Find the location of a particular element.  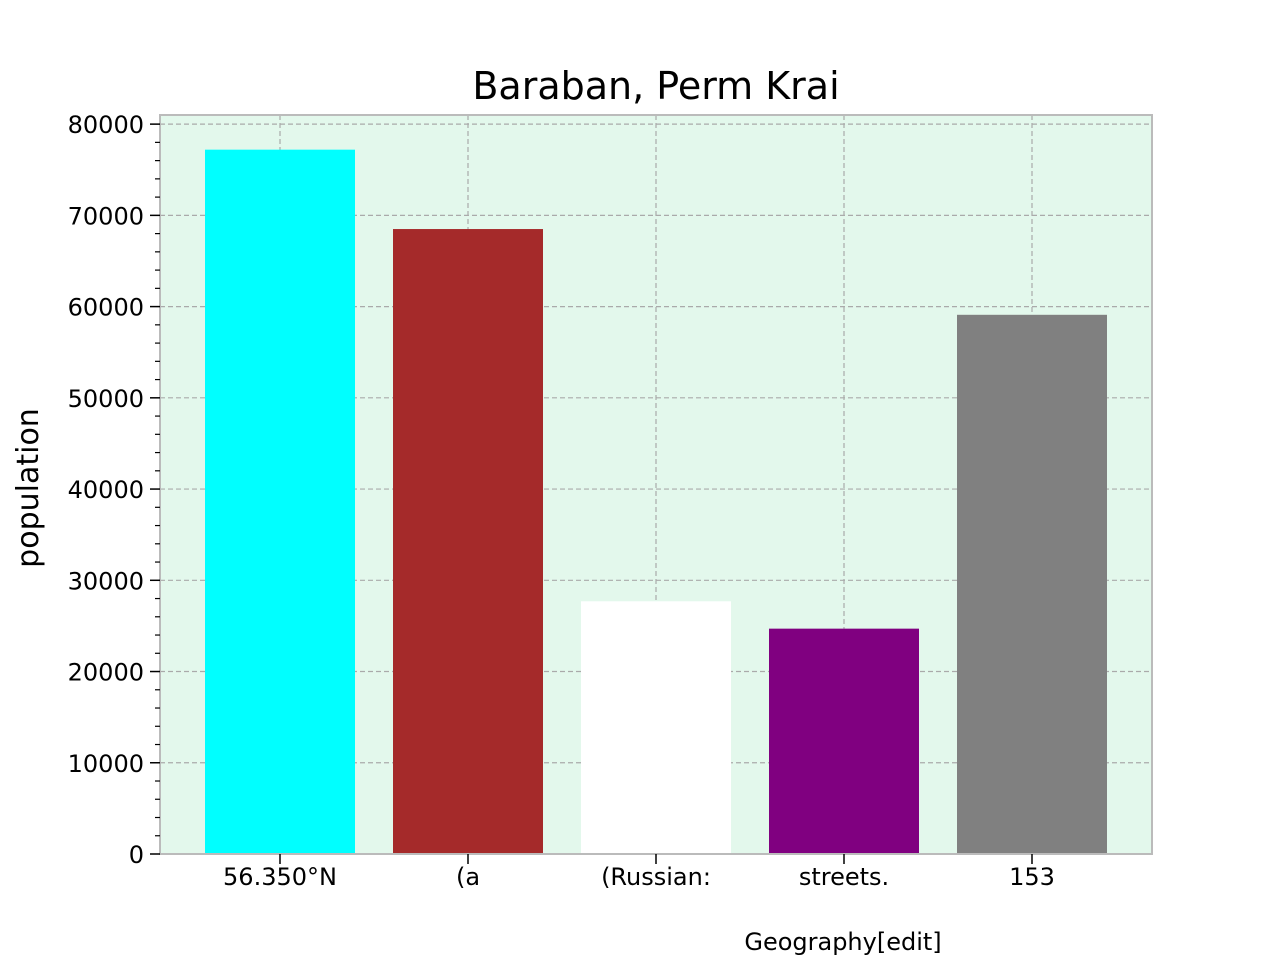

x-tick-label: 153 is located at coordinates (1032, 877).